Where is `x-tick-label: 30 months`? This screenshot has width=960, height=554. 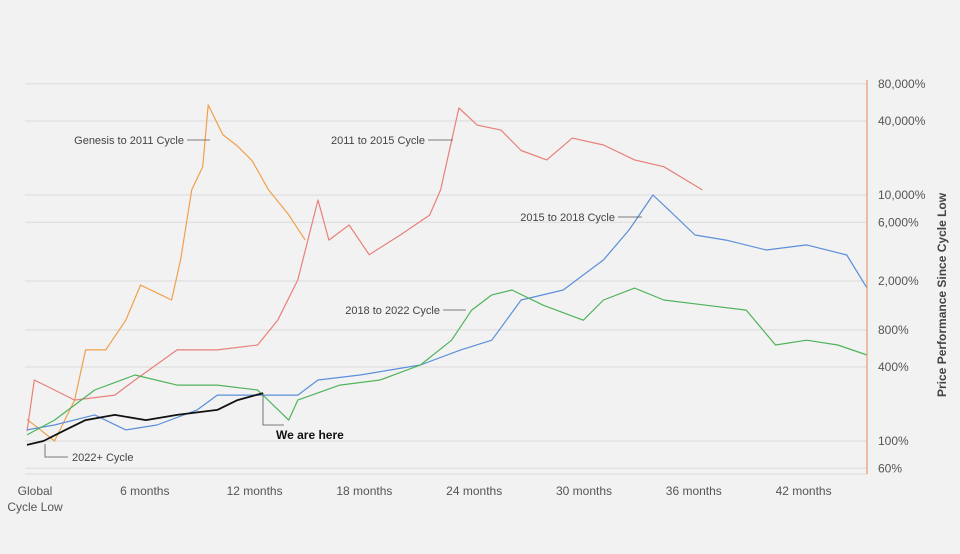
x-tick-label: 30 months is located at coordinates (584, 491).